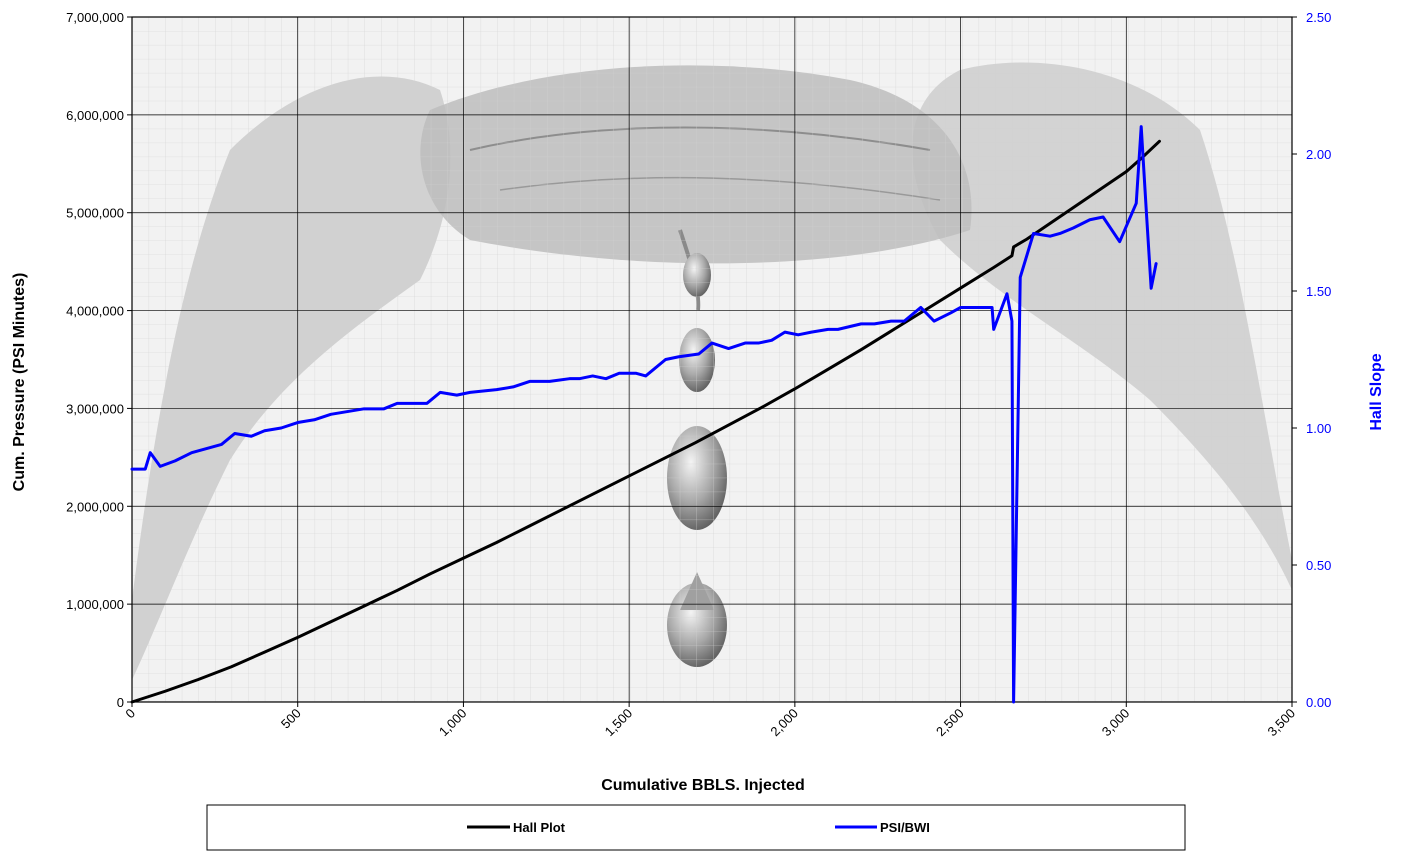 Image resolution: width=1404 pixels, height=851 pixels. I want to click on y-tick-label: 1,000,000, so click(95, 604).